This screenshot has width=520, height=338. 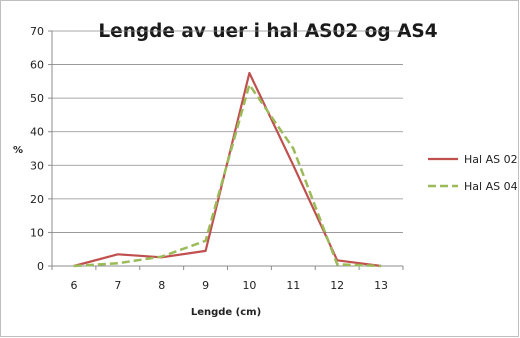 What do you see at coordinates (37, 232) in the screenshot?
I see `y-tick-label-10: 10` at bounding box center [37, 232].